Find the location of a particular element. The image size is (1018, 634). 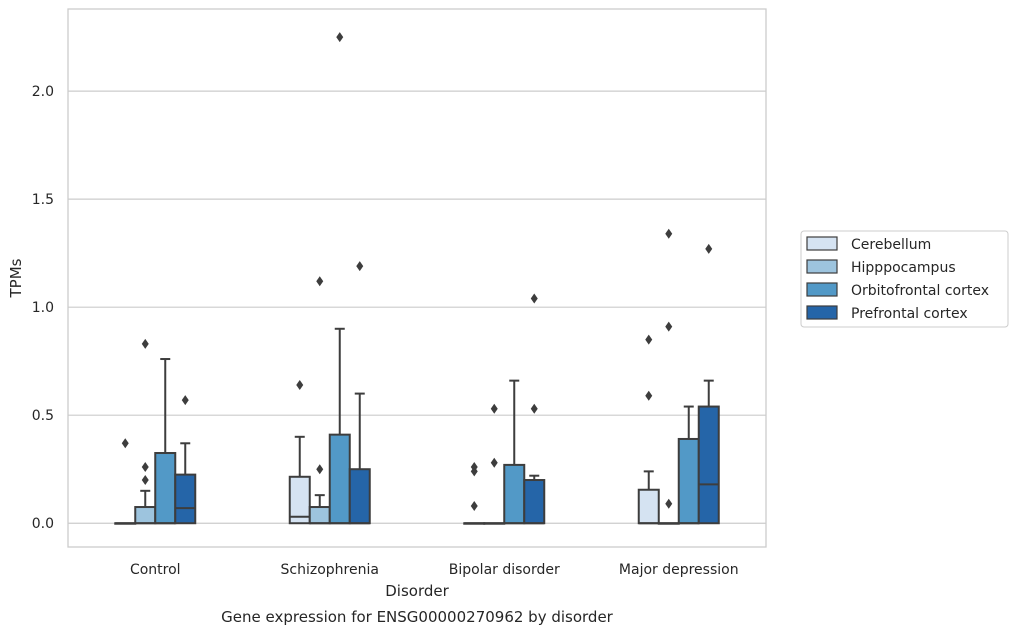

legend-frame is located at coordinates (904, 279).